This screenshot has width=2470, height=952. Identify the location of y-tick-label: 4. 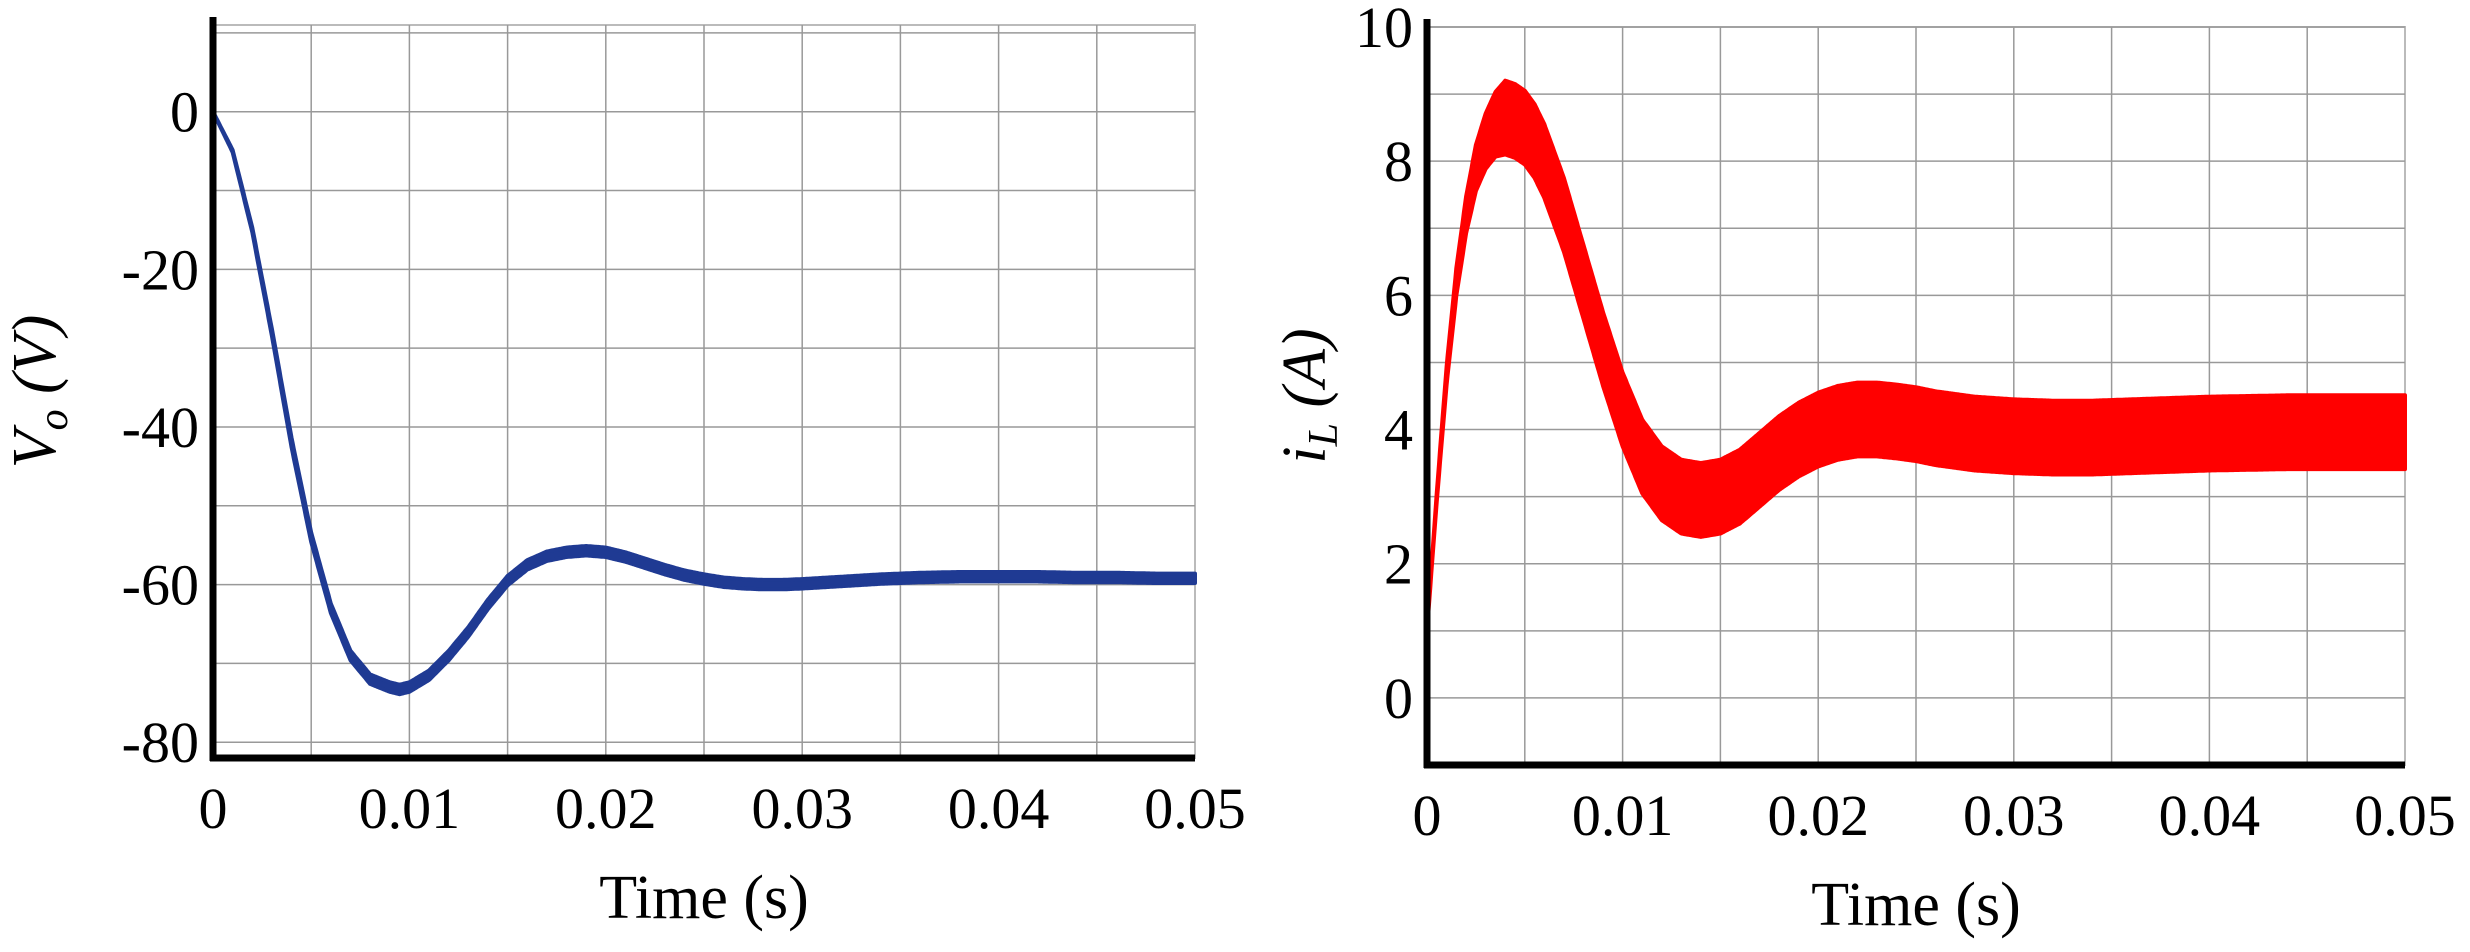
(1398, 430).